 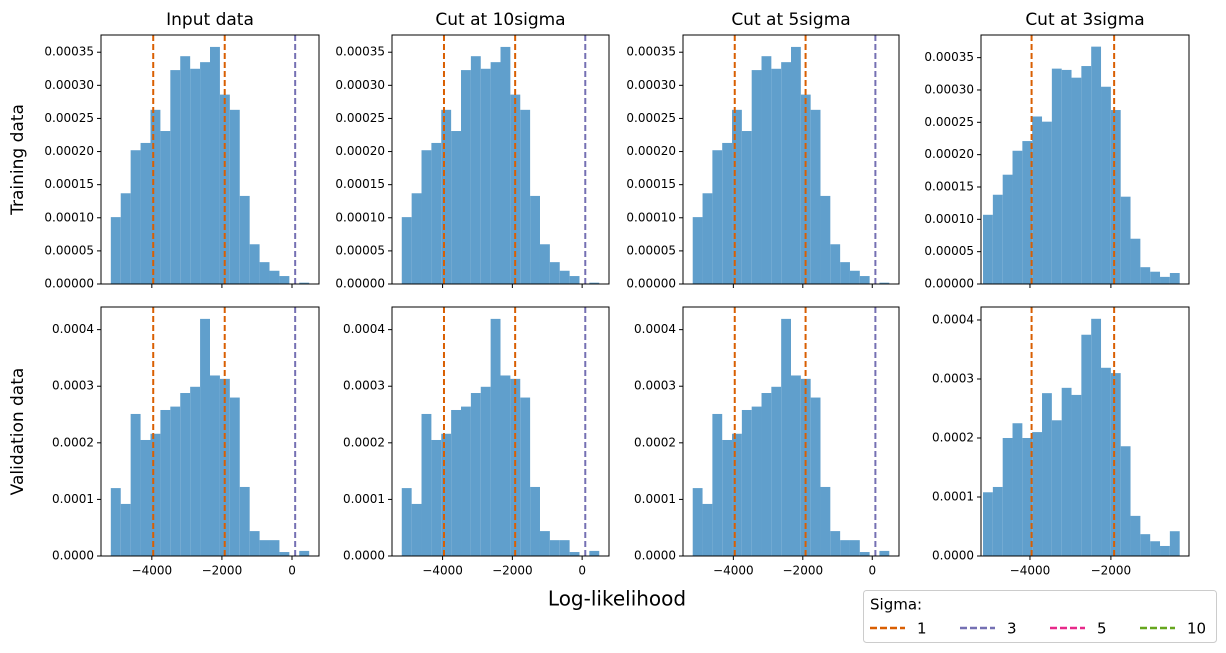 What do you see at coordinates (949, 284) in the screenshot?
I see `y-tick-label: 0.00000` at bounding box center [949, 284].